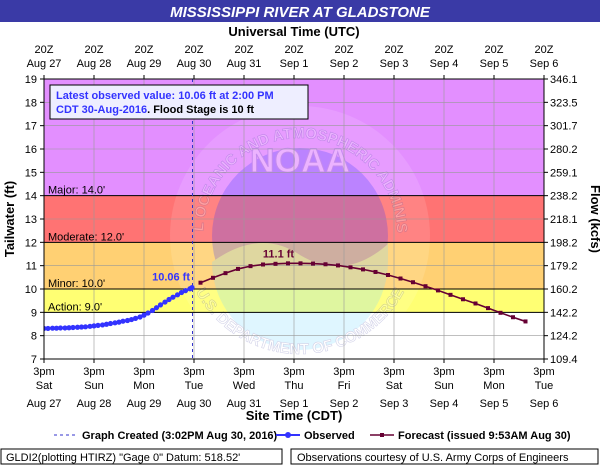 The image size is (600, 465). Describe the element at coordinates (144, 64) in the screenshot. I see `top-tick-label-date: Aug 29` at that location.